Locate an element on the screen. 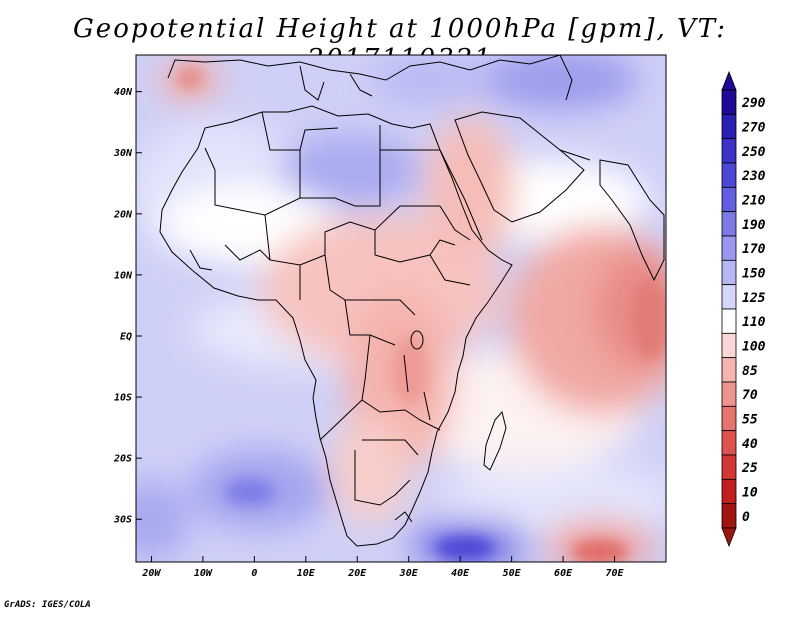  lat-tick-label: 20S is located at coordinates (122, 459).